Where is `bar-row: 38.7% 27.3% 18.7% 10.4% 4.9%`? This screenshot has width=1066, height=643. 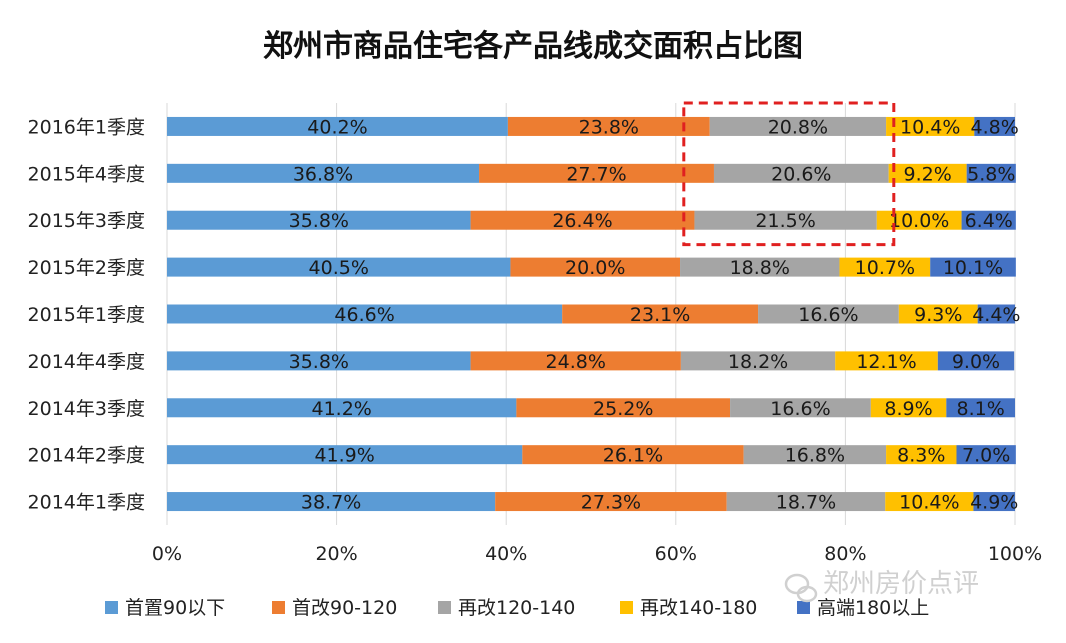
bar-row: 38.7% 27.3% 18.7% 10.4% 4.9% is located at coordinates (592, 503).